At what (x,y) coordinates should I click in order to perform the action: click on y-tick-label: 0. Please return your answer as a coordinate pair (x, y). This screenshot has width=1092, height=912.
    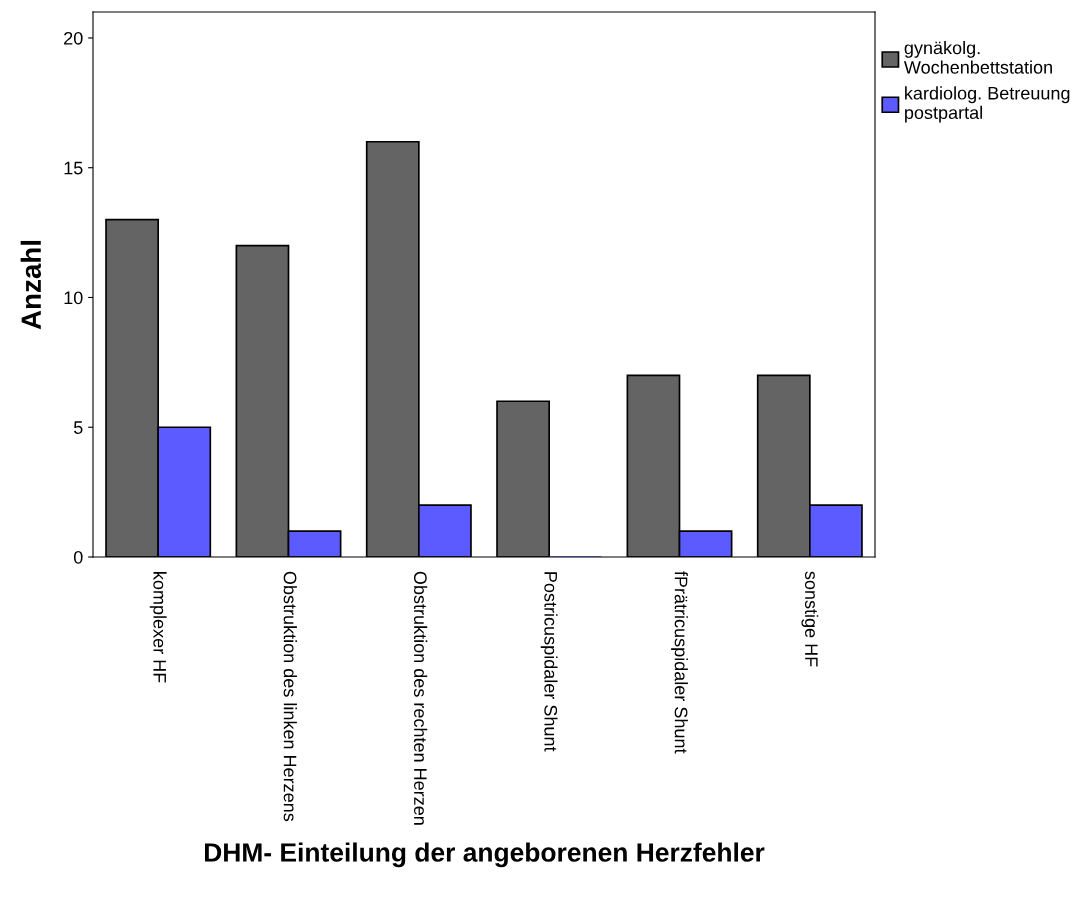
    Looking at the image, I should click on (78, 557).